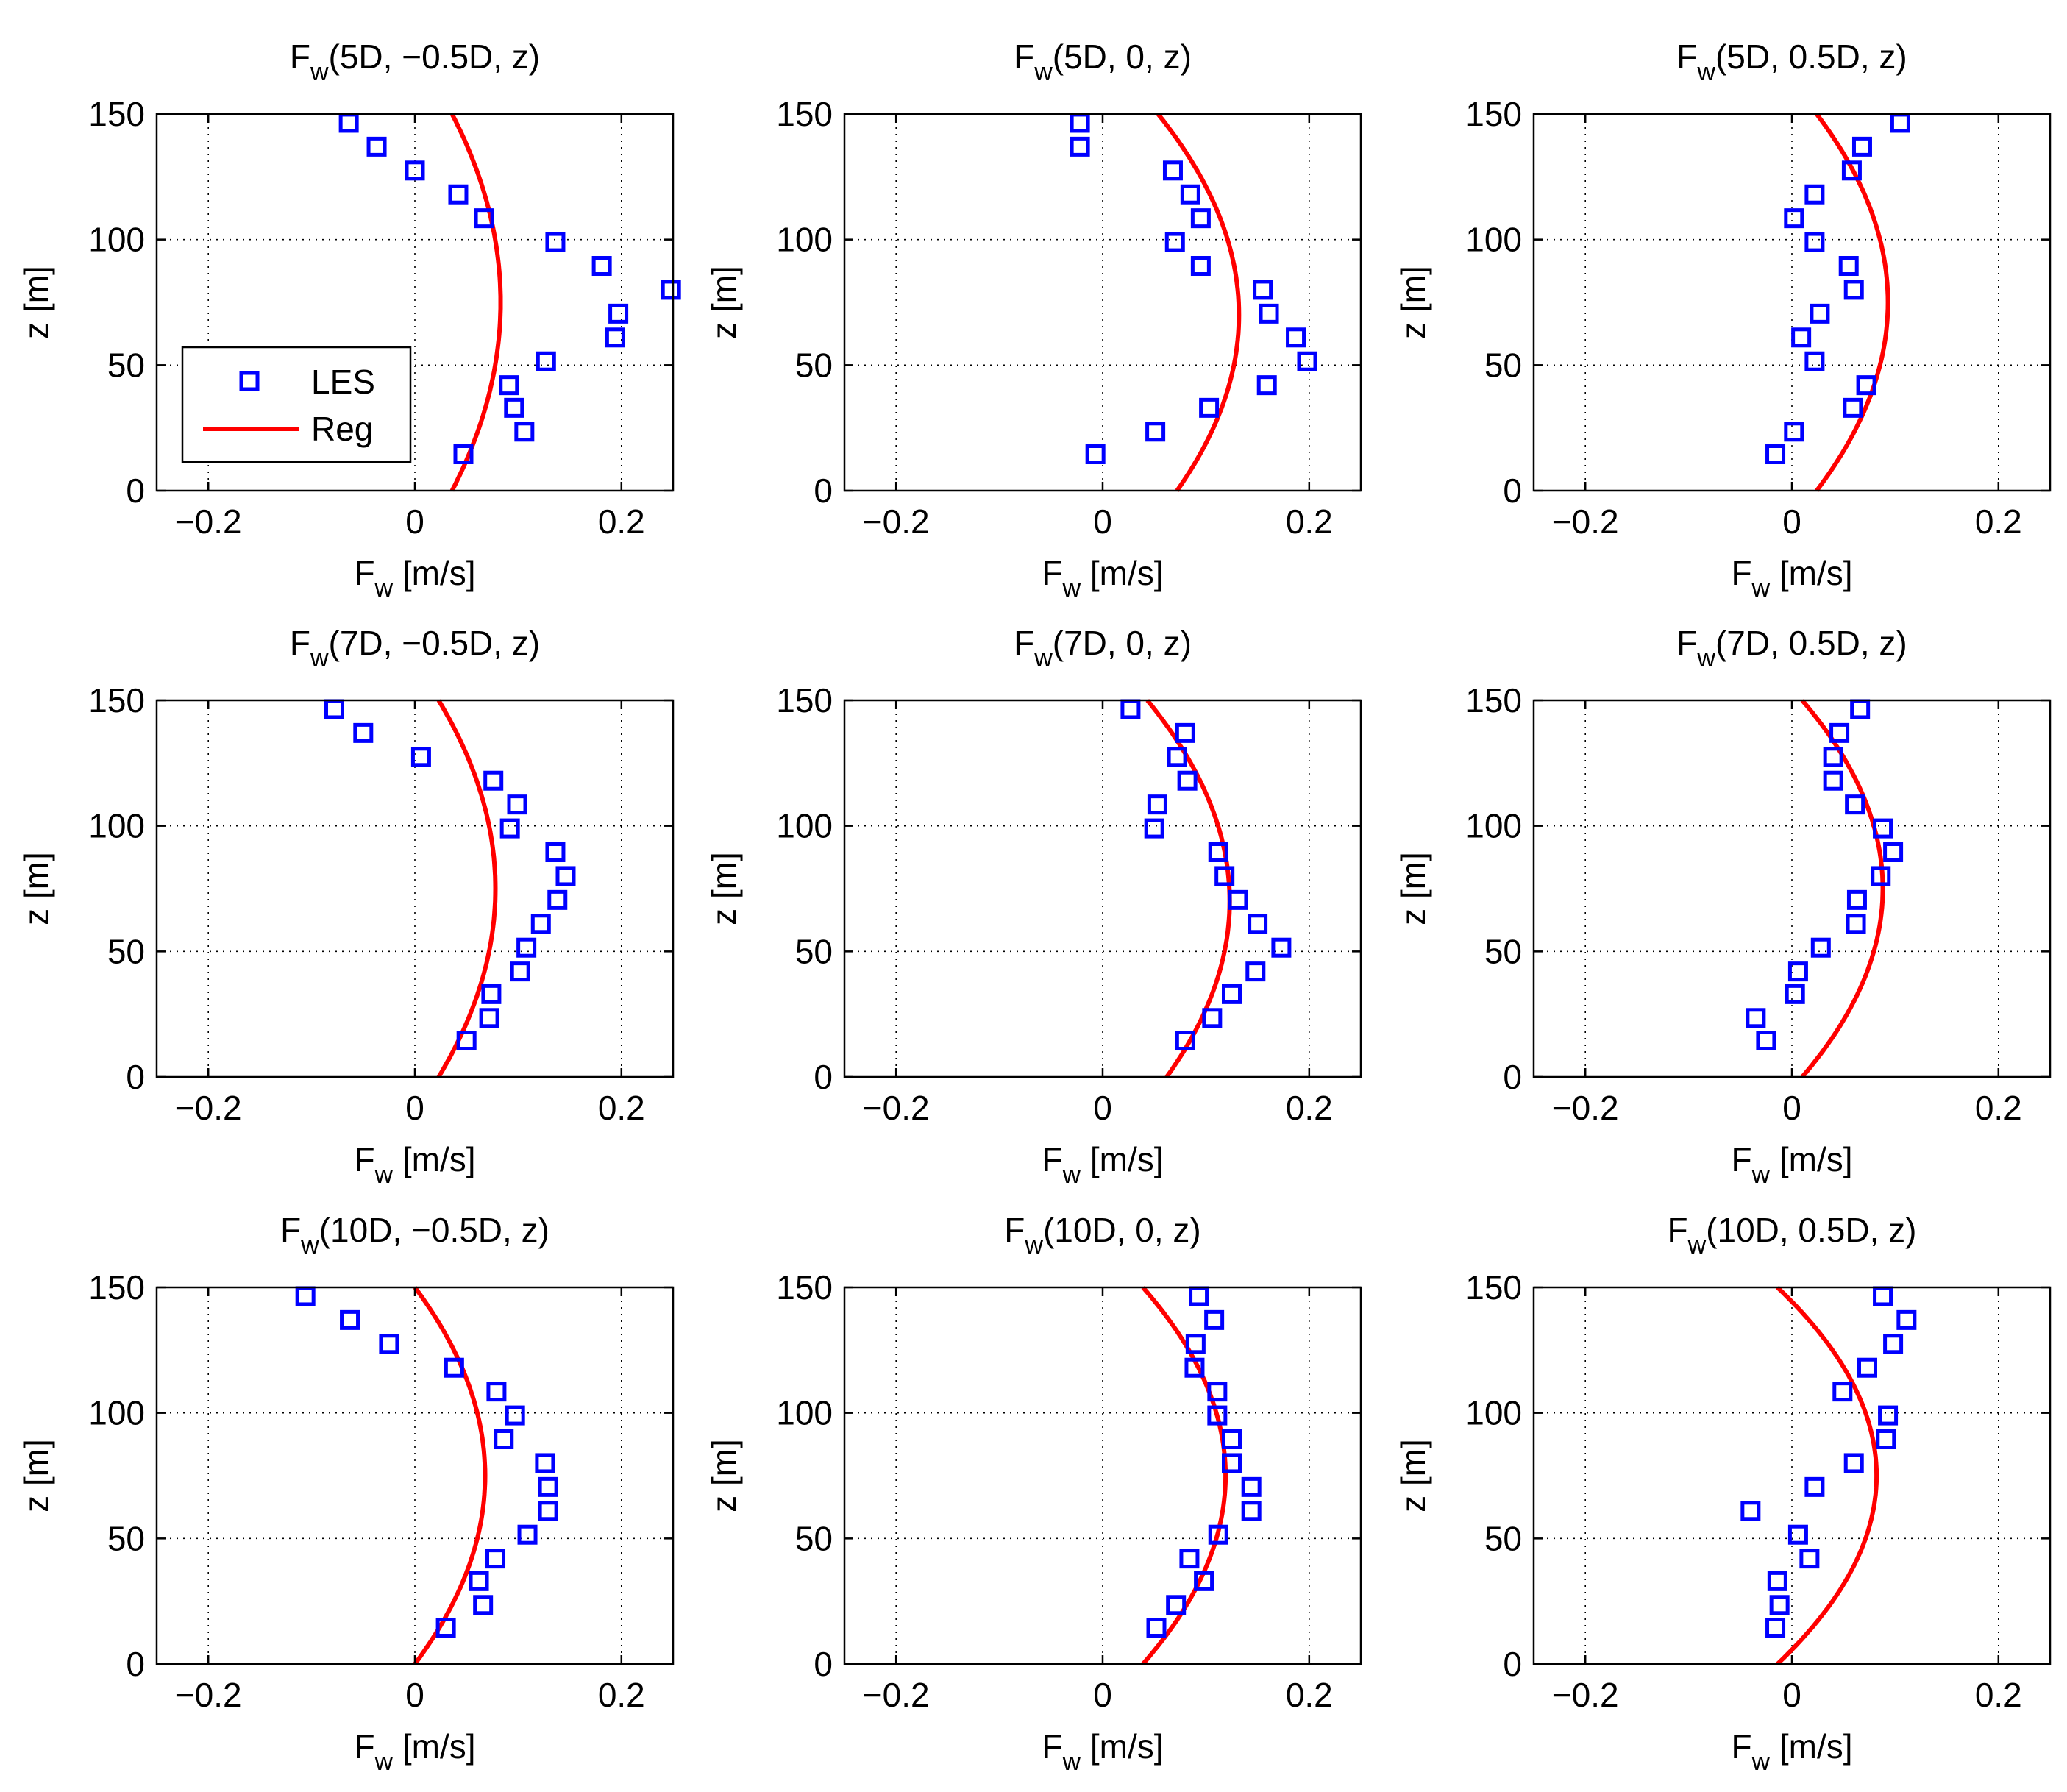 The image size is (2067, 1792). What do you see at coordinates (296, 404) in the screenshot?
I see `legend: LES Reg` at bounding box center [296, 404].